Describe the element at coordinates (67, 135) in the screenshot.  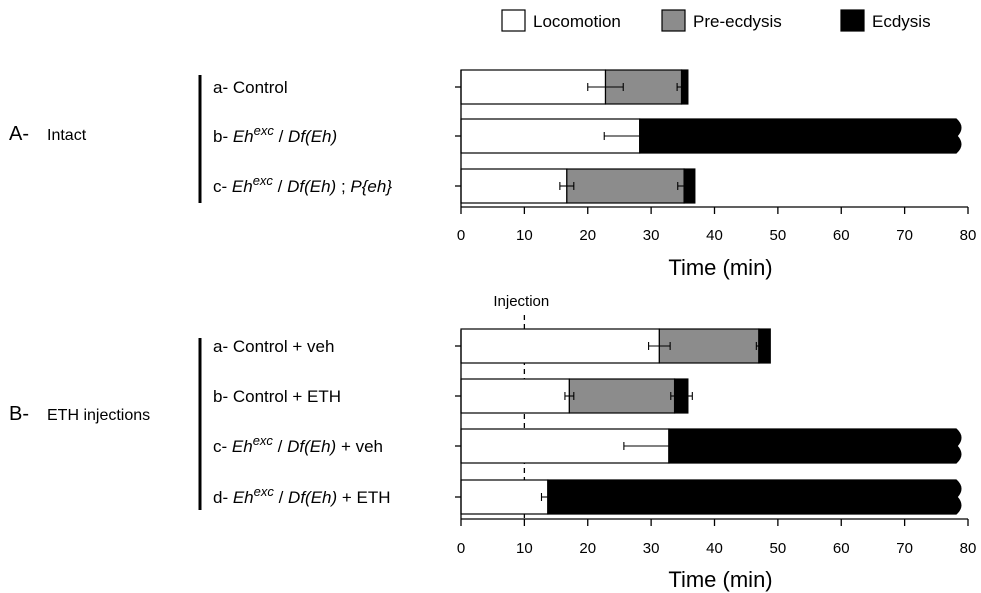
I see `panel-title: Intact` at that location.